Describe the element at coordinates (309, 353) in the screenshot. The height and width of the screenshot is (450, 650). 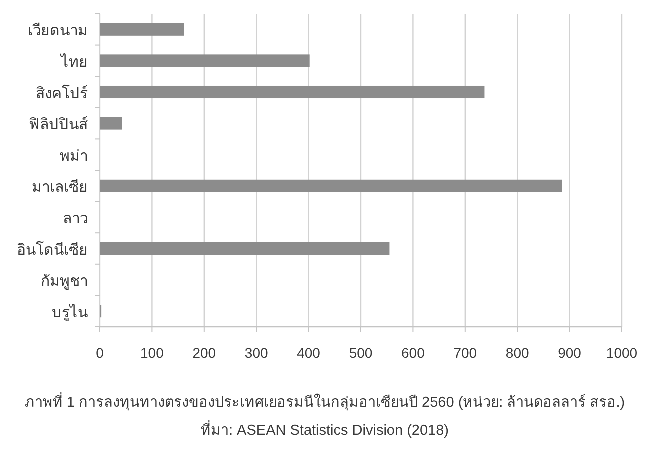
I see `x-tick-label: 400` at that location.